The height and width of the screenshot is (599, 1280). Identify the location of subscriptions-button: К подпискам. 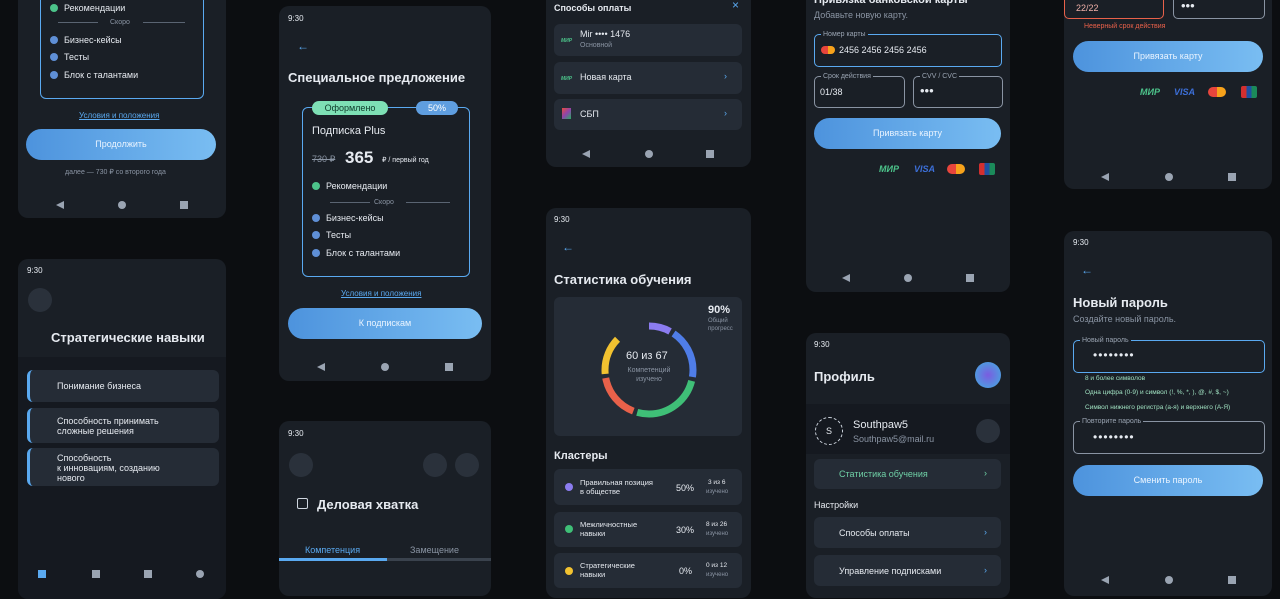
(385, 323).